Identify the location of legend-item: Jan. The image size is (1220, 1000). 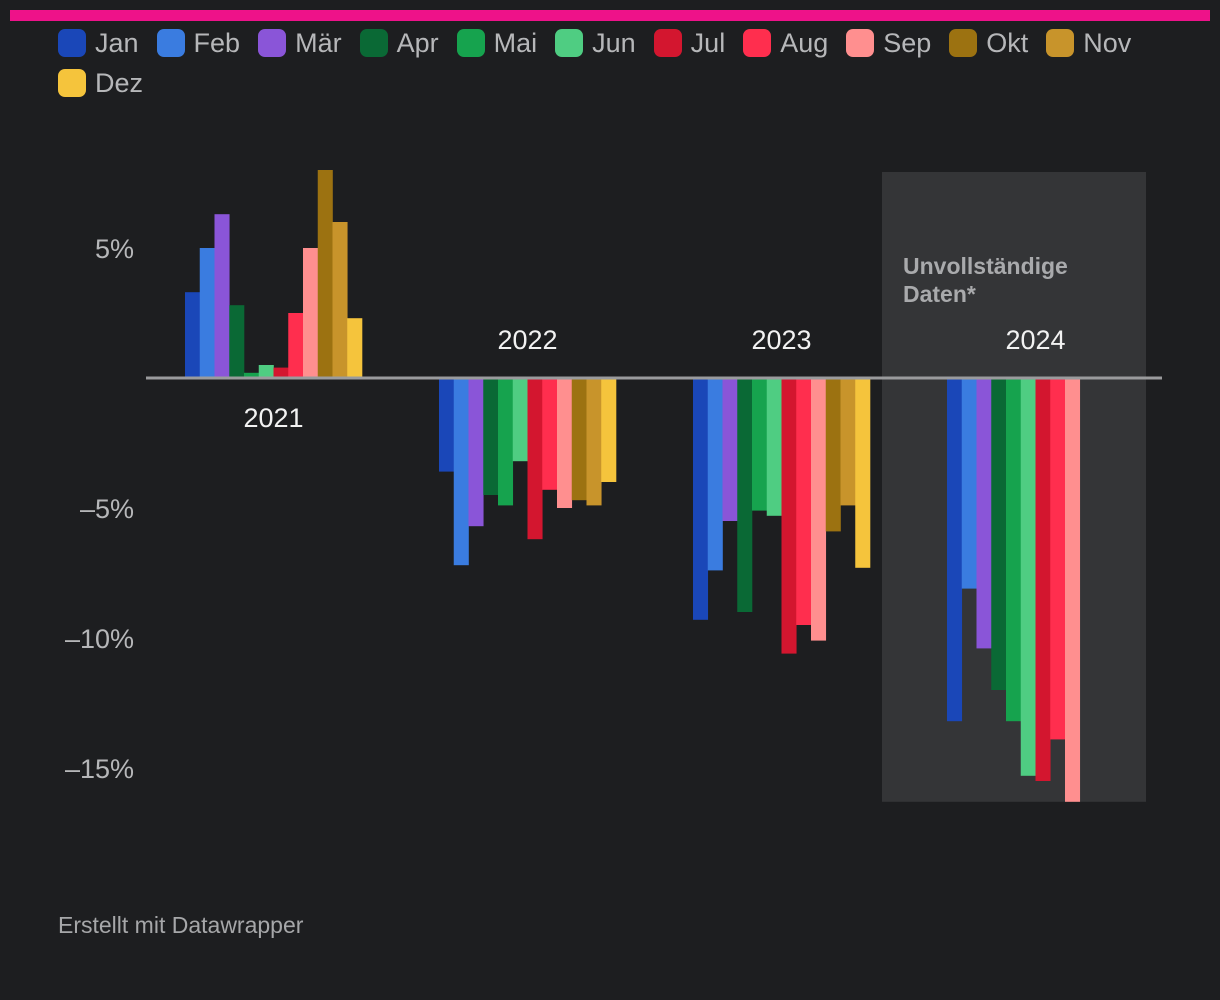
(98, 43).